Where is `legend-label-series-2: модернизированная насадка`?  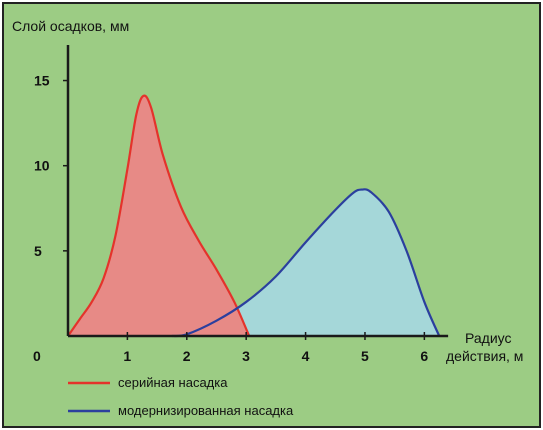 legend-label-series-2: модернизированная насадка is located at coordinates (206, 410).